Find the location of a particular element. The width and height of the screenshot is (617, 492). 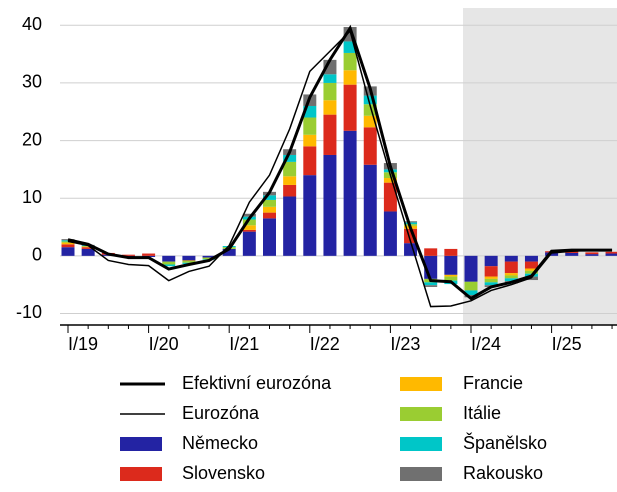

x-tick-label: I/20 is located at coordinates (164, 344).